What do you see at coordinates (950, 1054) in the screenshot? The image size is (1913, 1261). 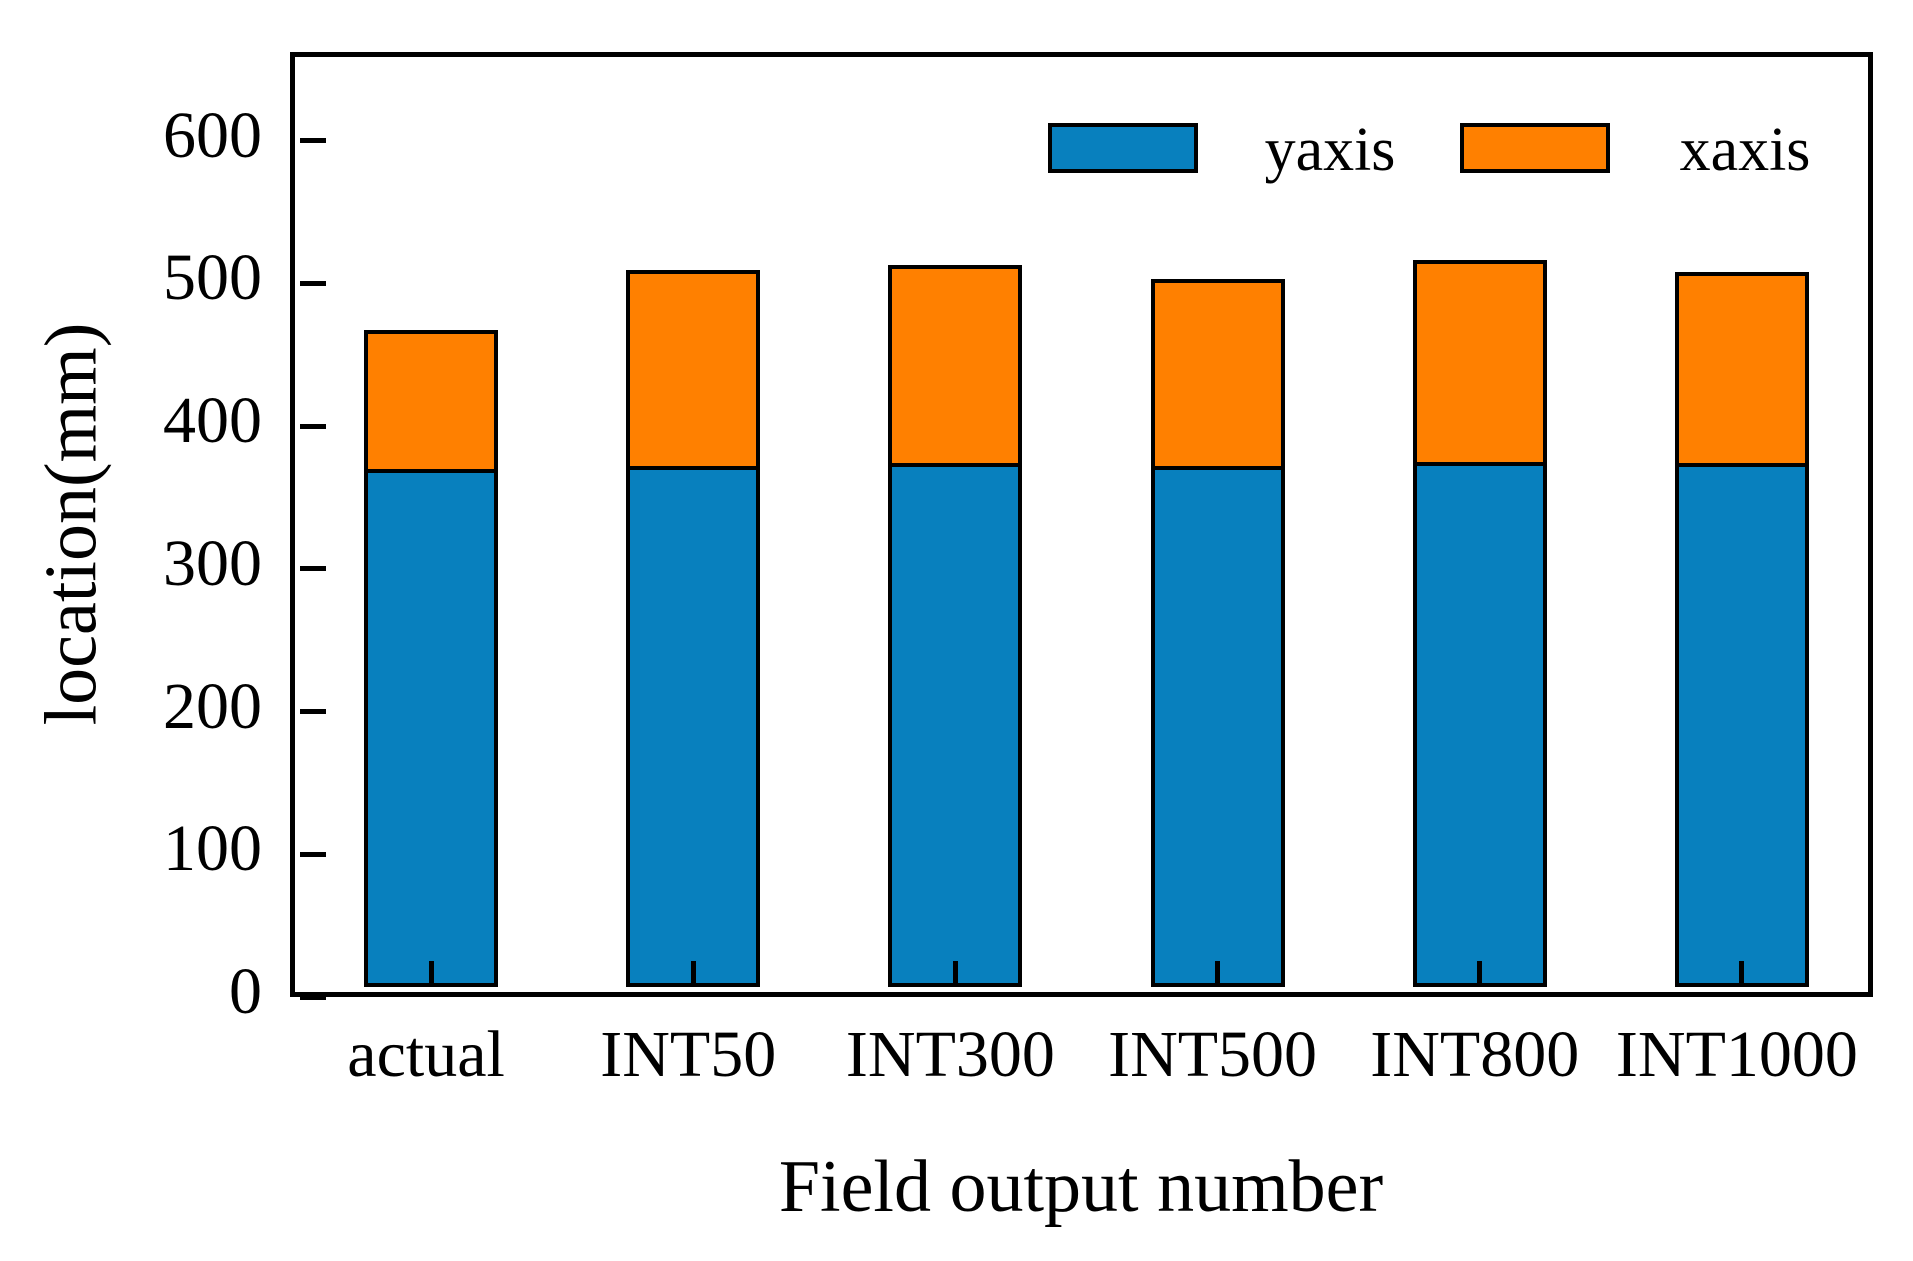 I see `x-tick-label-INT300: INT300` at bounding box center [950, 1054].